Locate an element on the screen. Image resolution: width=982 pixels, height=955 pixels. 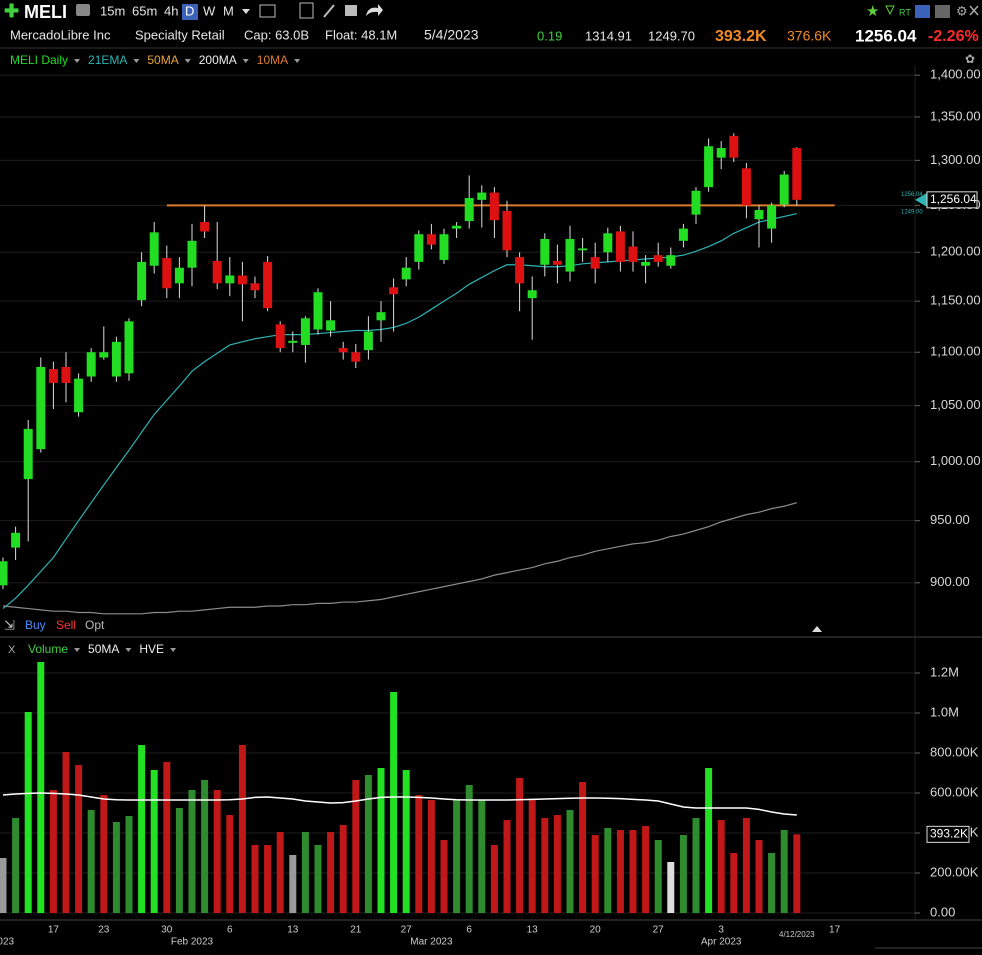
interval: D is located at coordinates (189, 10).